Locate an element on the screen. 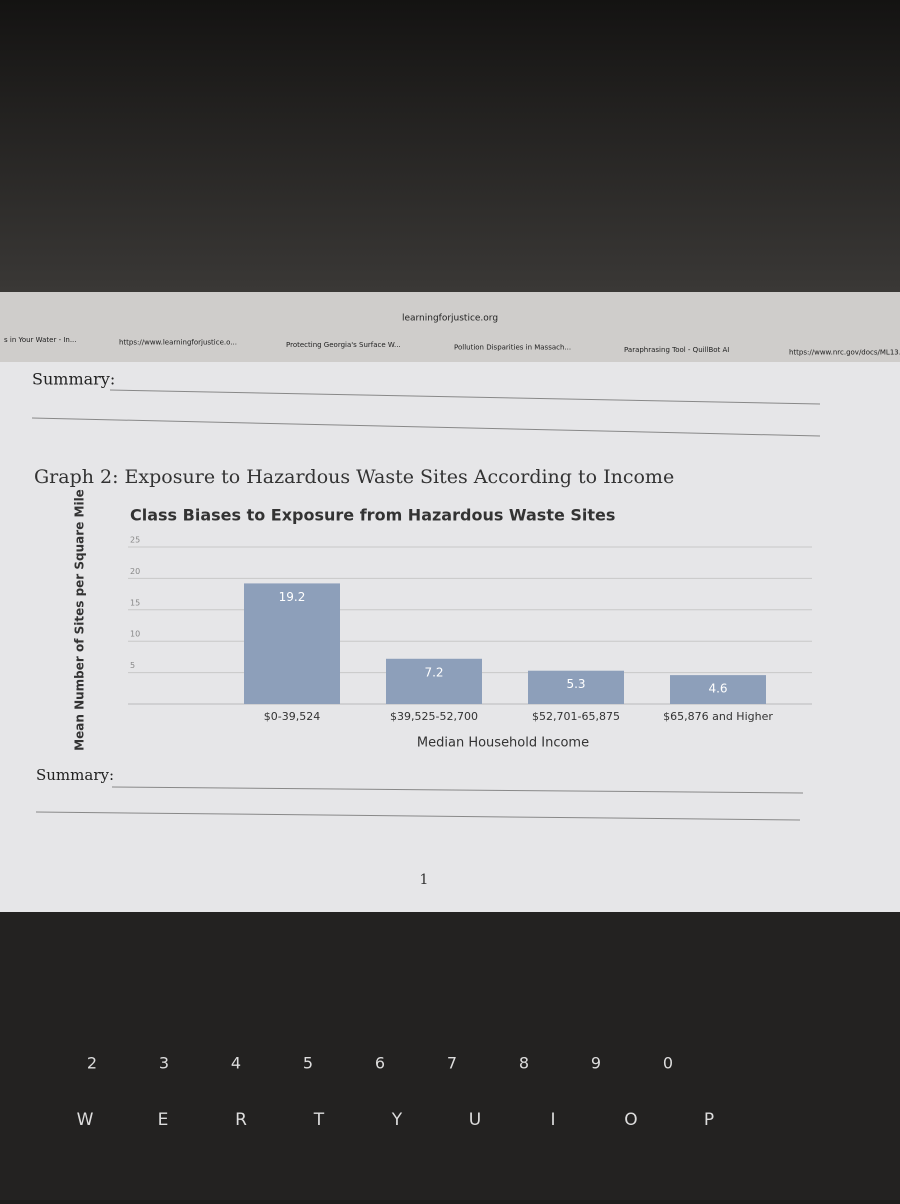 The height and width of the screenshot is (1204, 900). x-tick-label: $39,525-52,700 is located at coordinates (434, 716).